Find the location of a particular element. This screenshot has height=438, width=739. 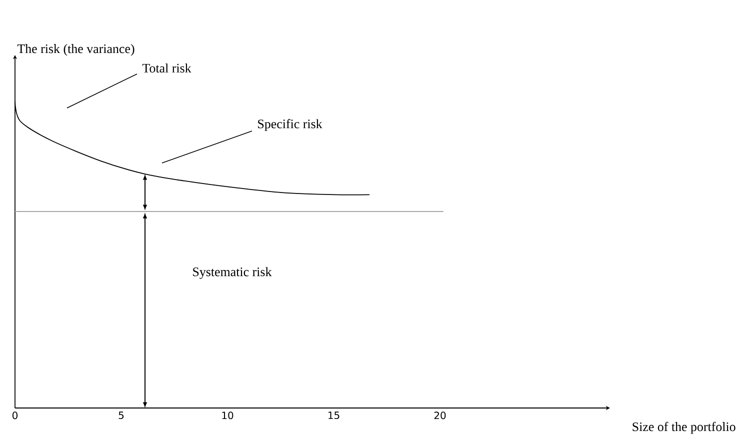

text: Total risk is located at coordinates (167, 68).